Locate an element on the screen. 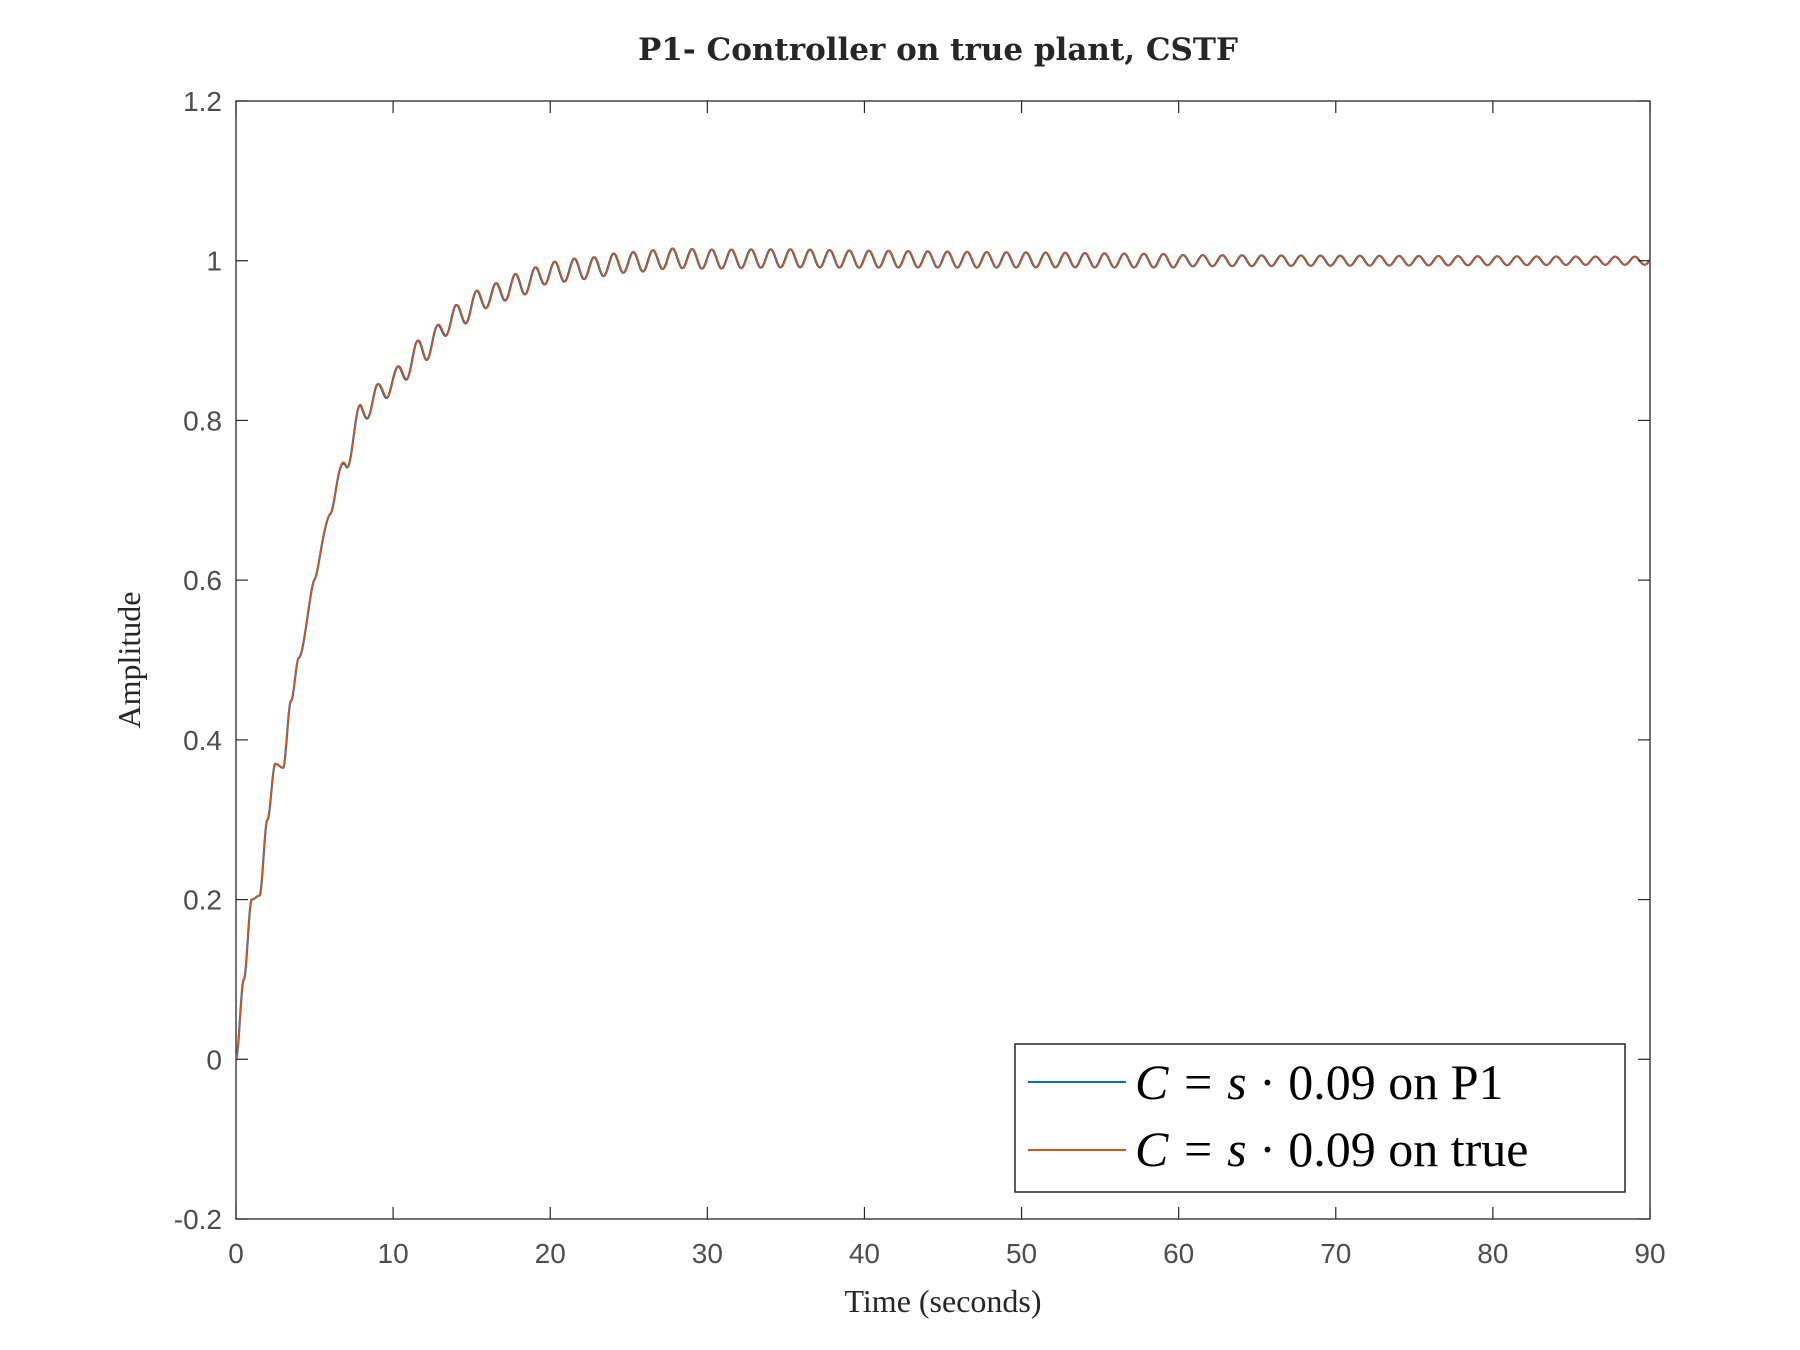 The width and height of the screenshot is (1800, 1350). legend-entry-true-math: C = s is located at coordinates (1191, 1149).